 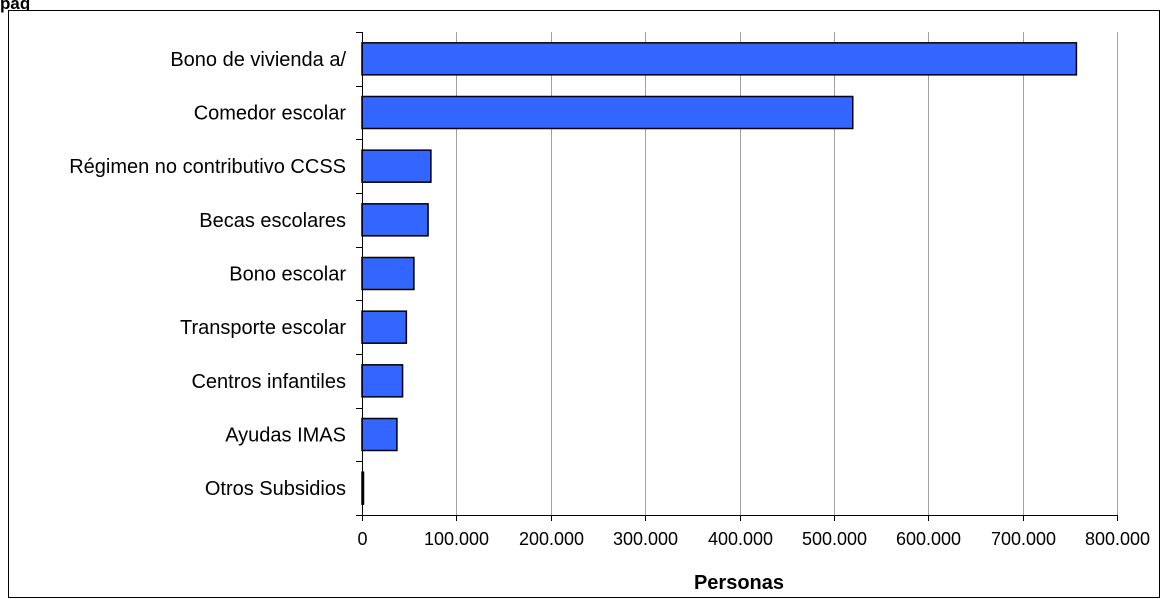 What do you see at coordinates (739, 583) in the screenshot?
I see `x-axis-title: Personas` at bounding box center [739, 583].